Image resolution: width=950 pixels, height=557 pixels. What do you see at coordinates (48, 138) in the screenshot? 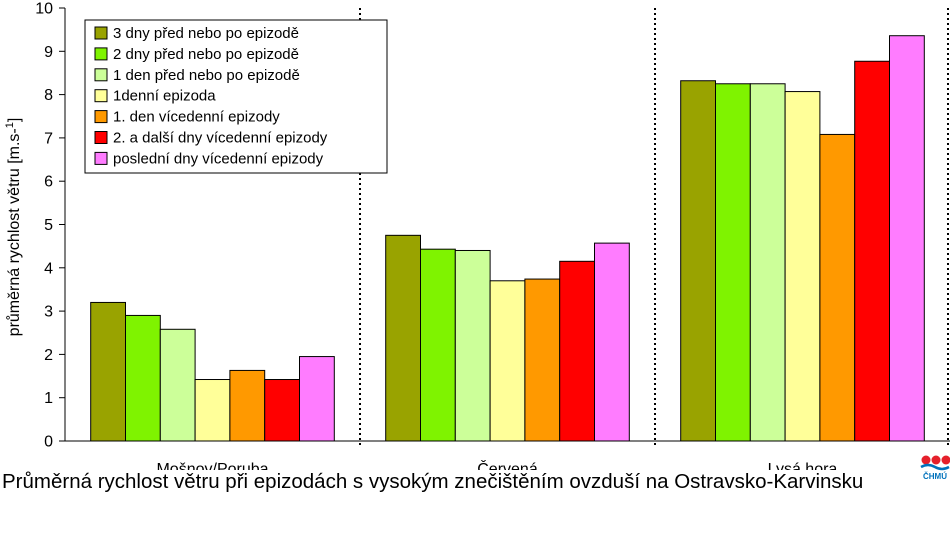
I see `y-tick-label: 7` at bounding box center [48, 138].